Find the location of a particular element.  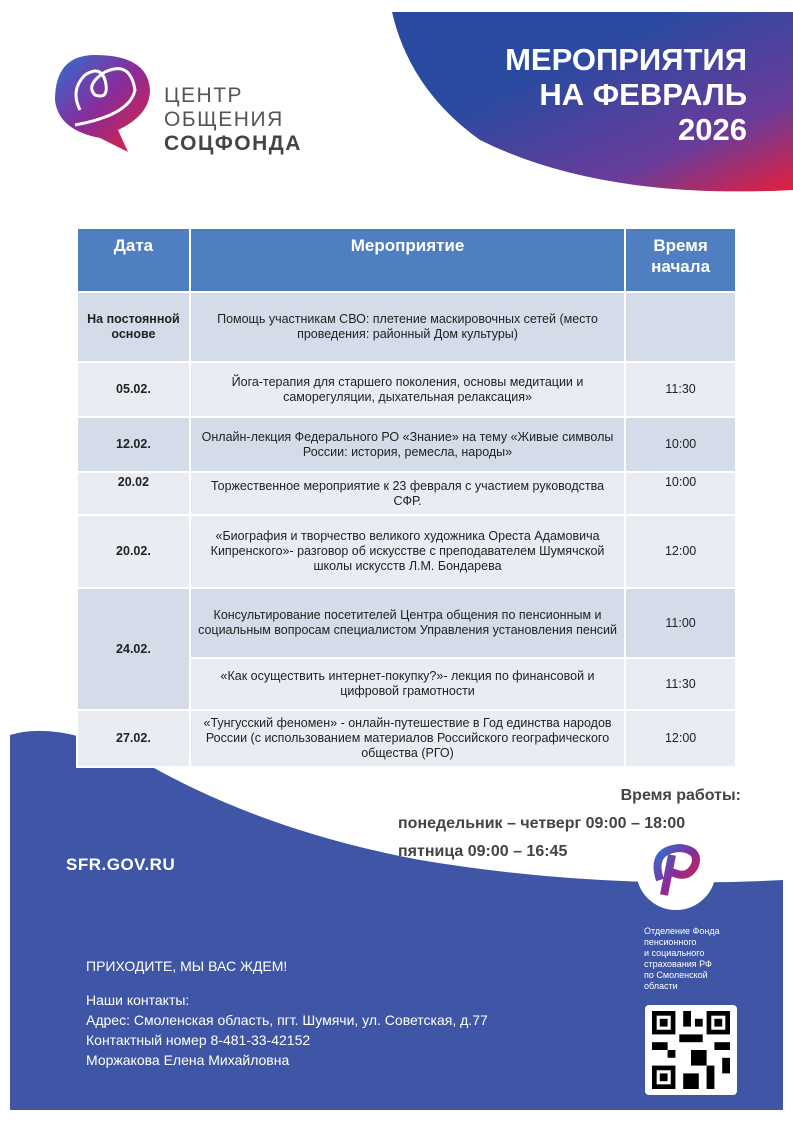

header-gradient-shape is located at coordinates (592, 102).